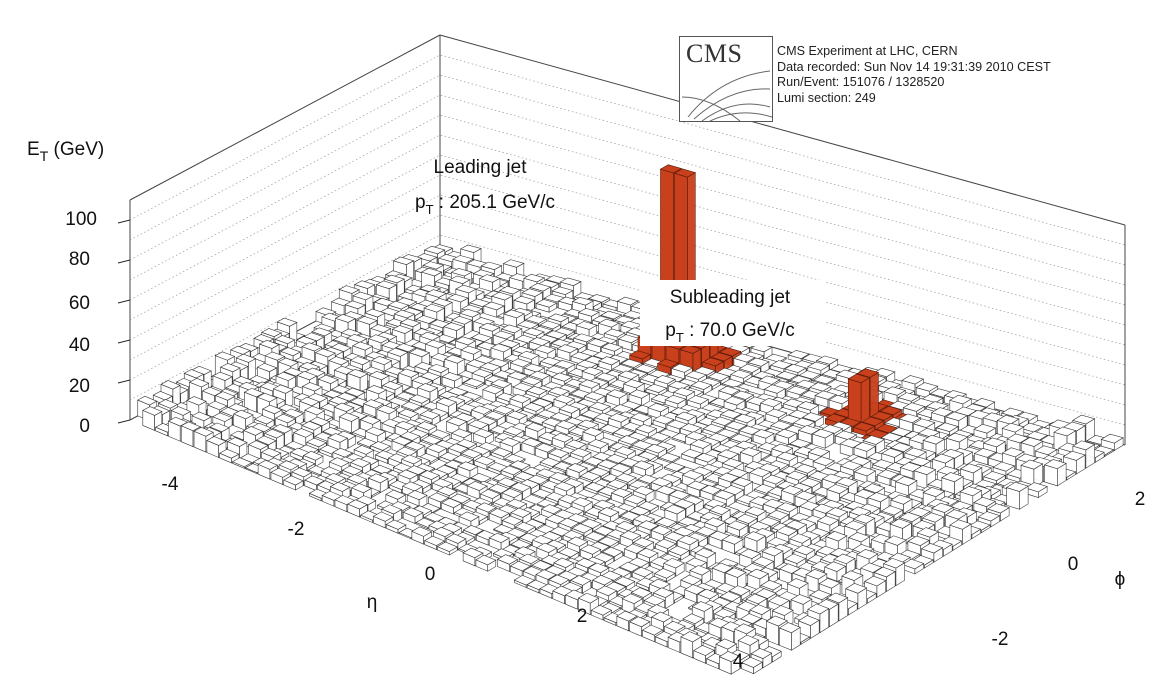 This screenshot has width=1173, height=691. What do you see at coordinates (582, 616) in the screenshot?
I see `eta-tick-label: 2` at bounding box center [582, 616].